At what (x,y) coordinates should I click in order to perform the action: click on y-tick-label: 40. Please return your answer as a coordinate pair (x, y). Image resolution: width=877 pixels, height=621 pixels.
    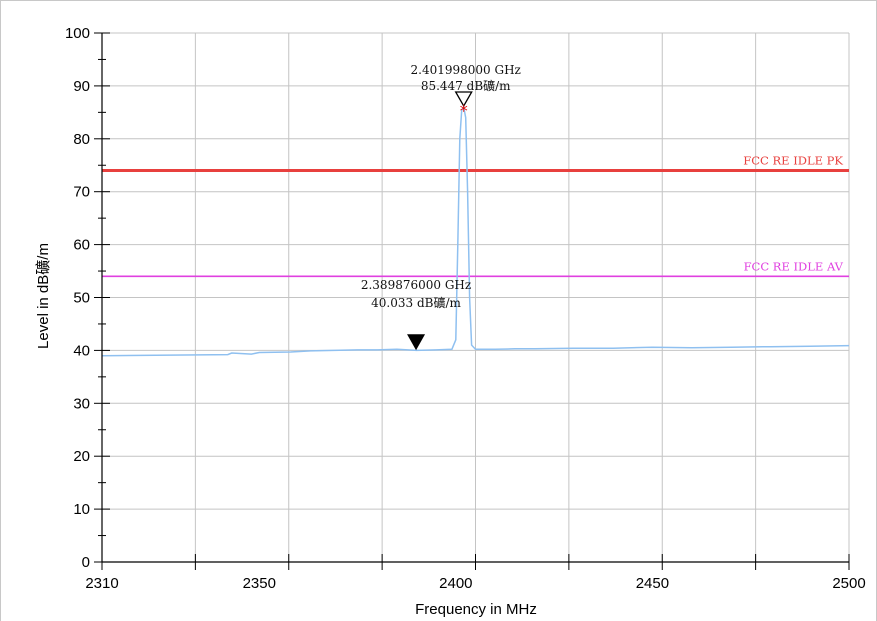
    Looking at the image, I should click on (81, 350).